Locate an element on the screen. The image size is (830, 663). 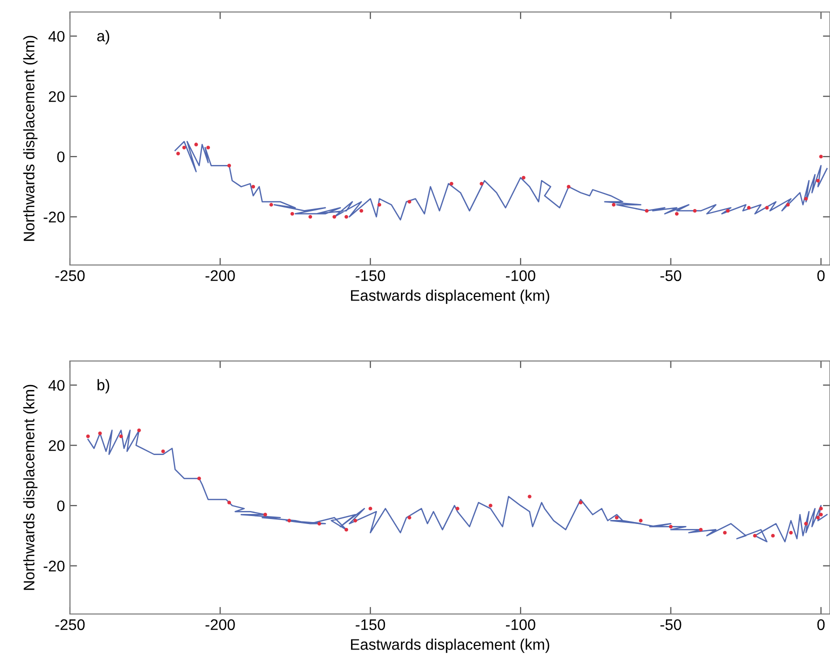
annotation: a) is located at coordinates (103, 37).